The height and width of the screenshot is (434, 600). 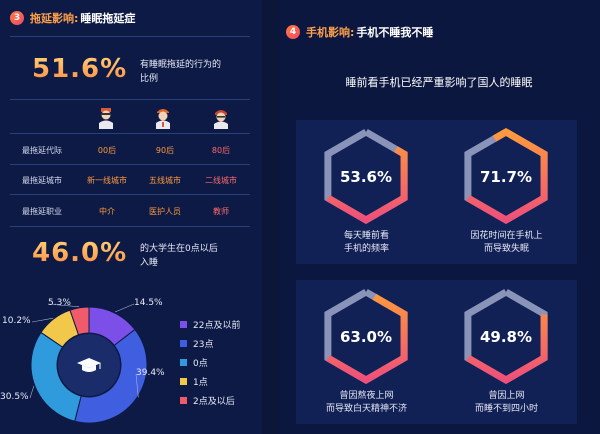 I want to click on bedtime-donut-chart, so click(x=89, y=365).